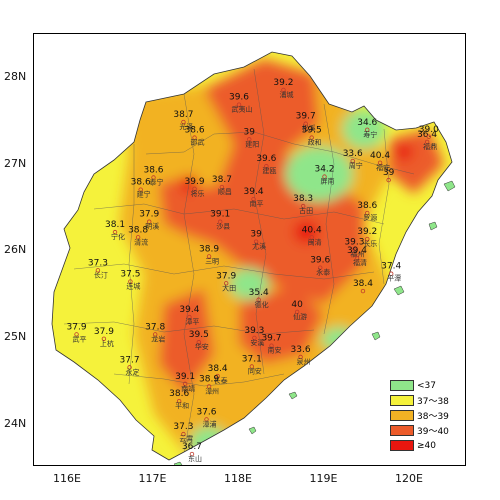  I want to click on station-name: 长乐, so click(370, 243).